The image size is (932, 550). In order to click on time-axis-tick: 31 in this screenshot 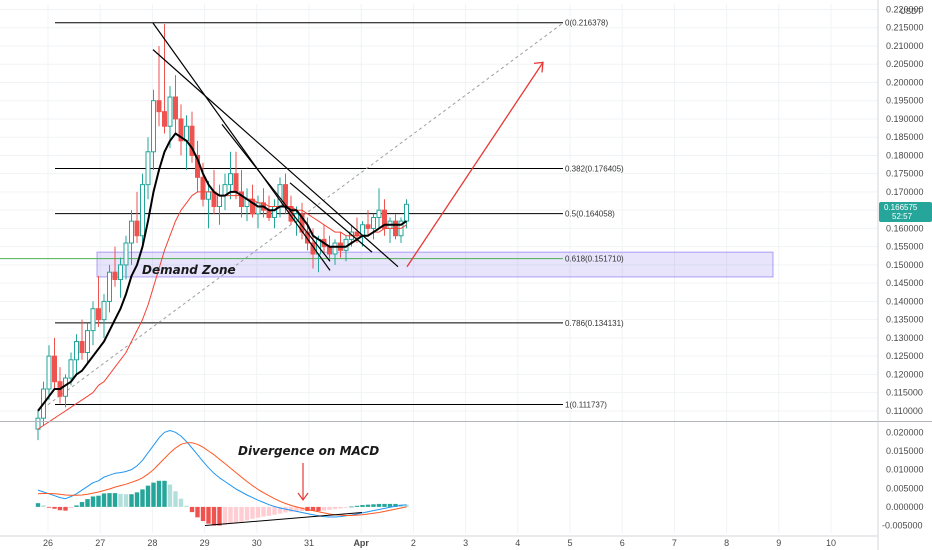, I will do `click(309, 543)`.